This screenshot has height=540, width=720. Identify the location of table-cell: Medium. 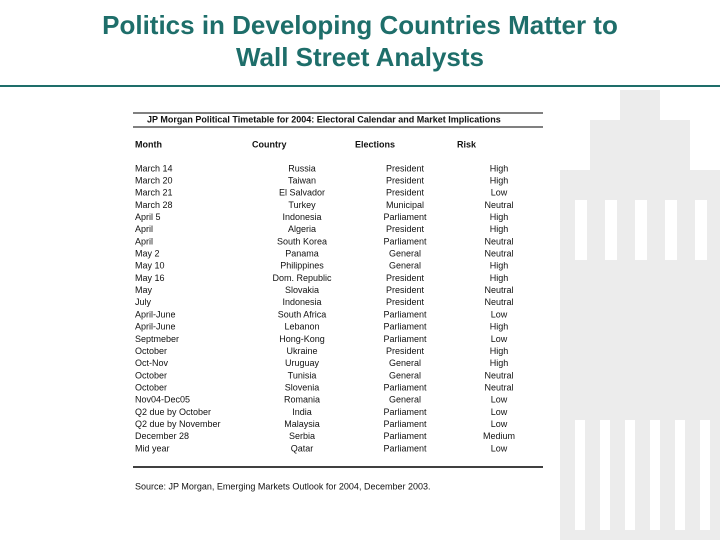
(499, 436).